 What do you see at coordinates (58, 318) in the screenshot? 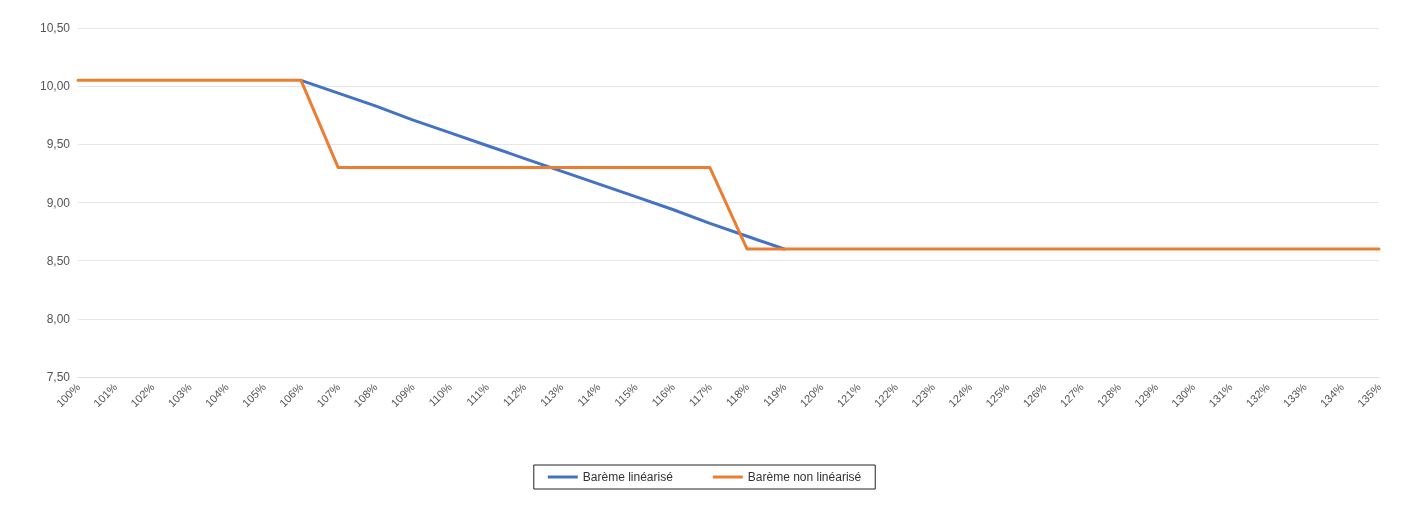
I see `y-tick-label: 8,00` at bounding box center [58, 318].